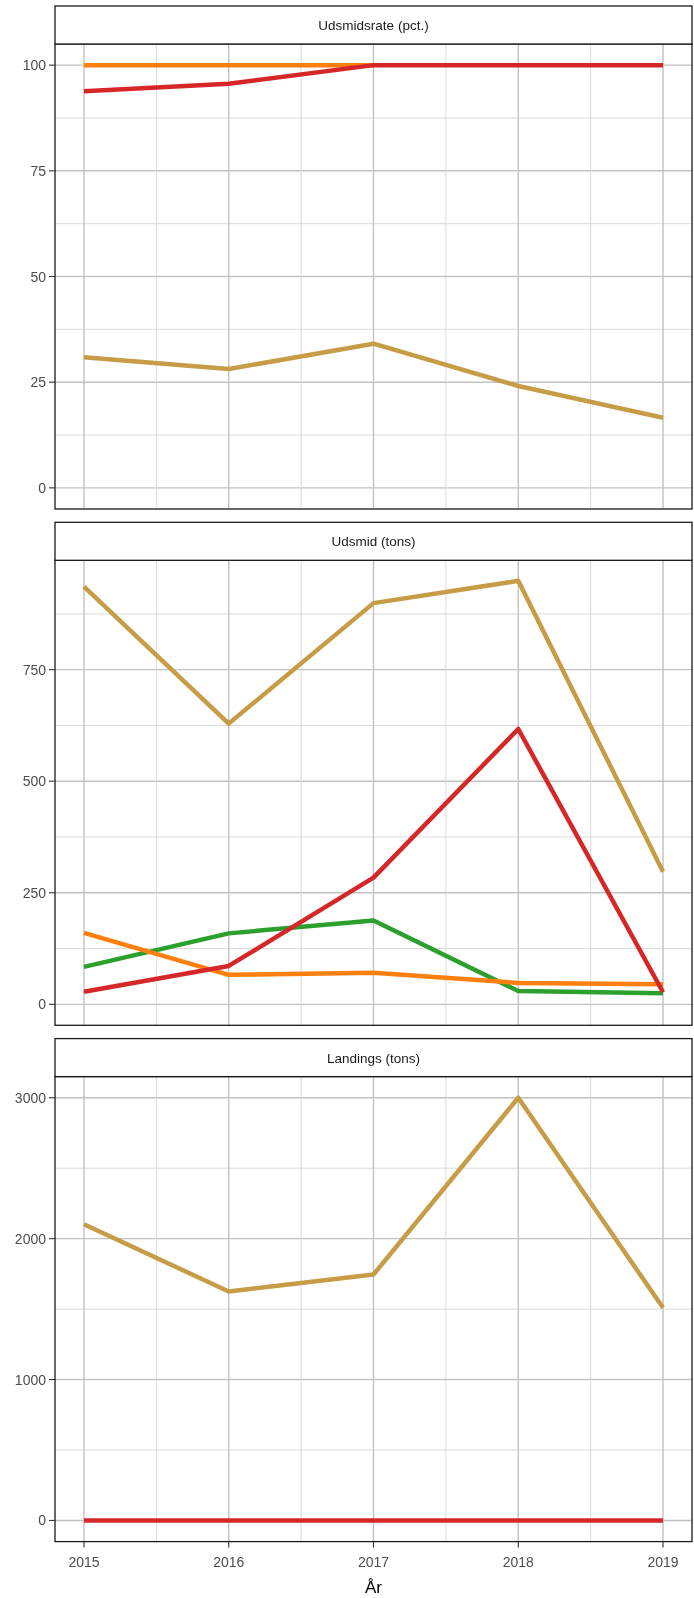 The image size is (694, 1598). Describe the element at coordinates (30, 1238) in the screenshot. I see `y-tick-label: 2000` at that location.